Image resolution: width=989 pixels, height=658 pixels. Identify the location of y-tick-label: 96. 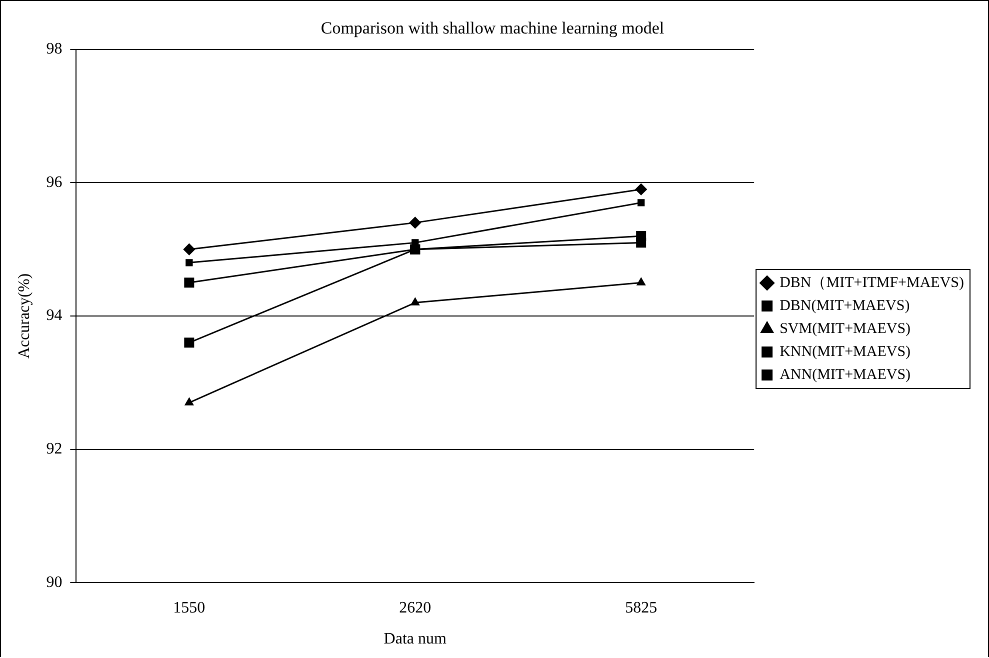
(54, 182).